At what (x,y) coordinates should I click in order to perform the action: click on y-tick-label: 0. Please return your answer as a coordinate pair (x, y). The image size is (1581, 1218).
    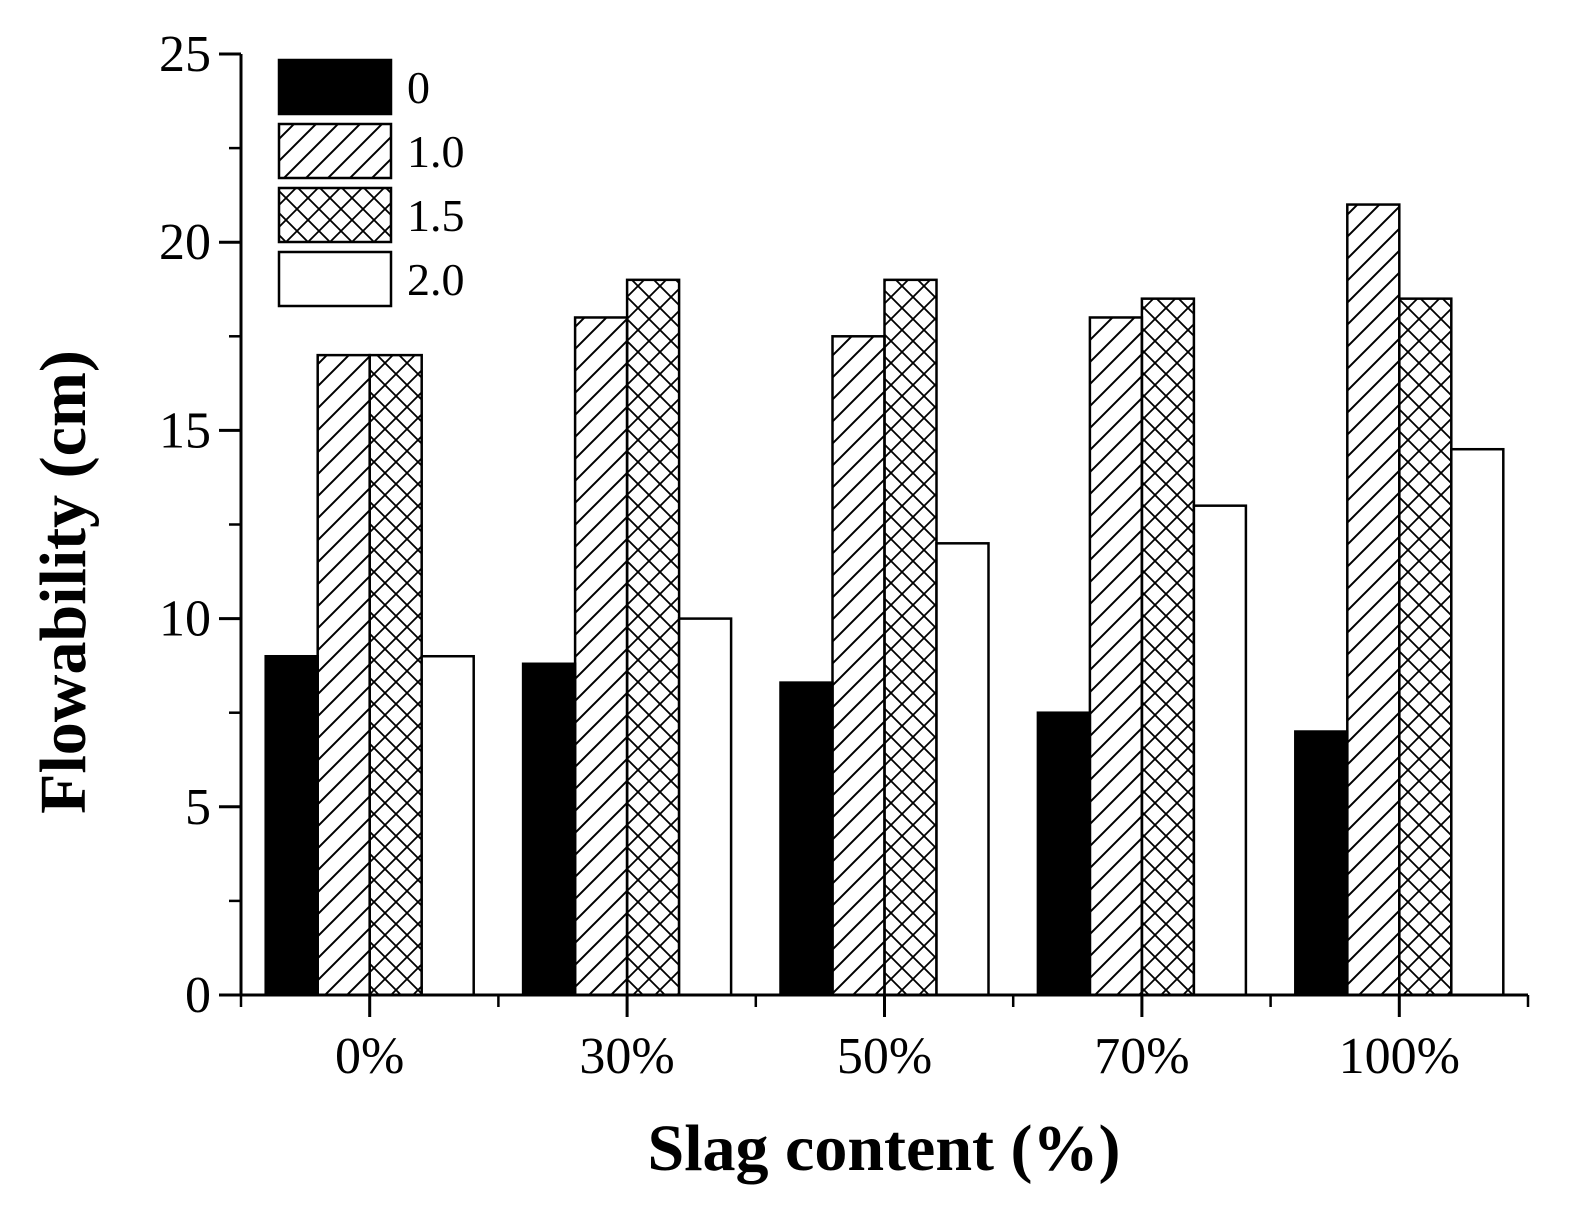
    Looking at the image, I should click on (198, 995).